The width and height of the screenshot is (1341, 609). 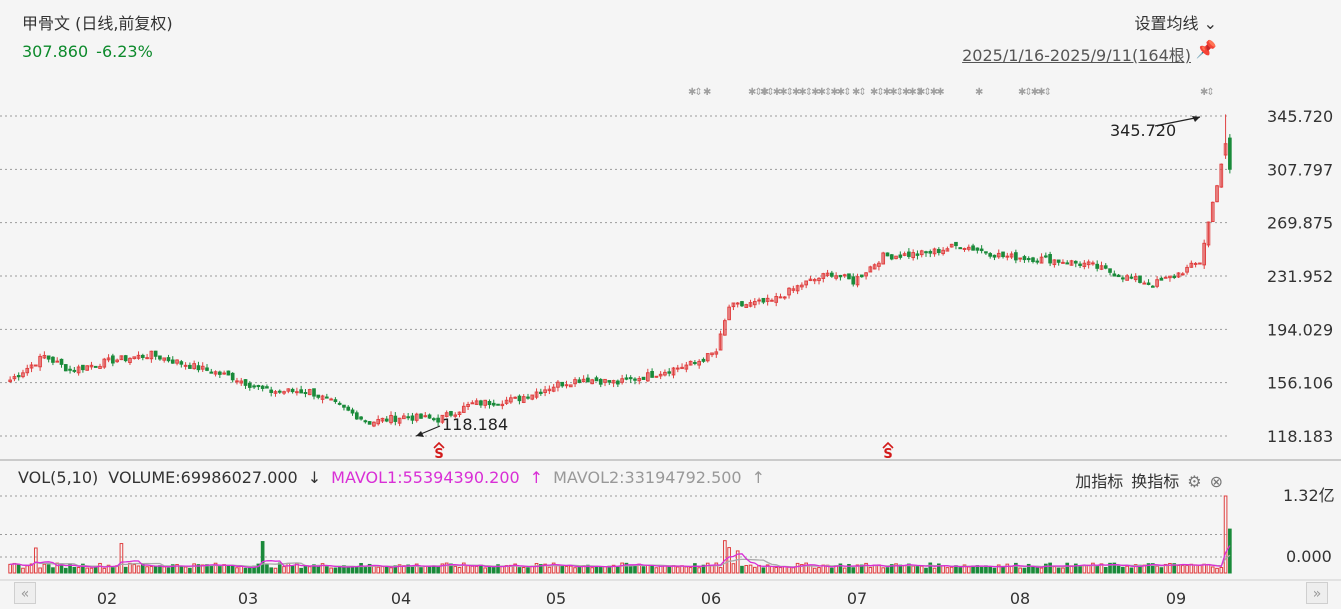 What do you see at coordinates (124, 51) in the screenshot?
I see `price-change: -6.23%` at bounding box center [124, 51].